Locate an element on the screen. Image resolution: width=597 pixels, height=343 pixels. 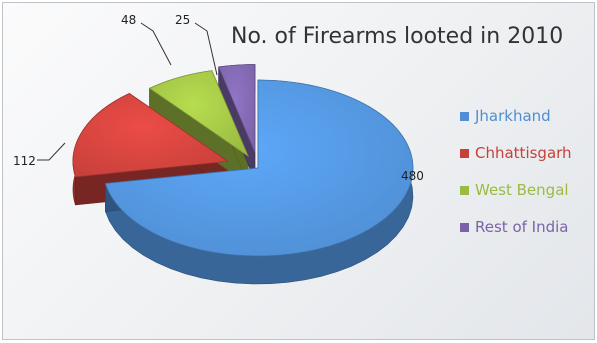
leader-line-chhattisgarh is located at coordinates (51, 151).